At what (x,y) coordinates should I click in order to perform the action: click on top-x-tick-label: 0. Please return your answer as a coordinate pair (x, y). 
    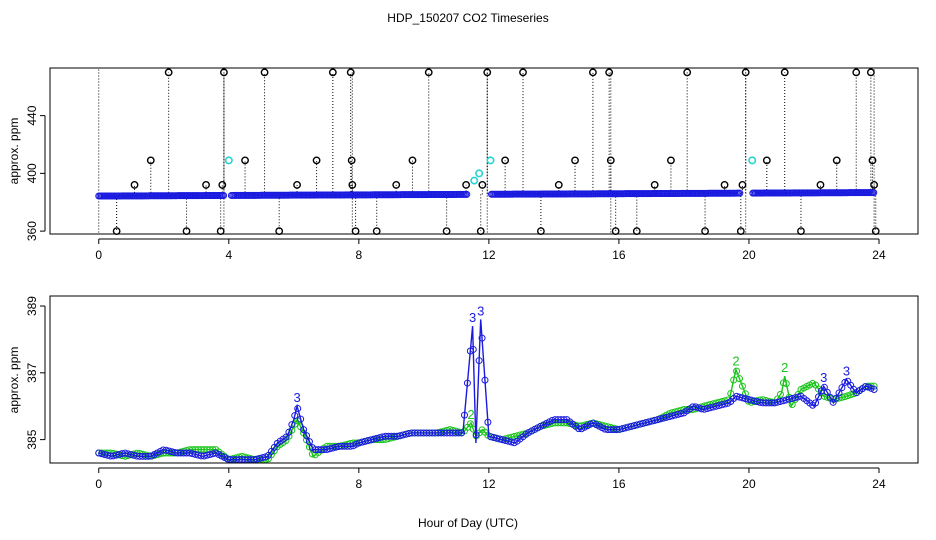
    Looking at the image, I should click on (98, 255).